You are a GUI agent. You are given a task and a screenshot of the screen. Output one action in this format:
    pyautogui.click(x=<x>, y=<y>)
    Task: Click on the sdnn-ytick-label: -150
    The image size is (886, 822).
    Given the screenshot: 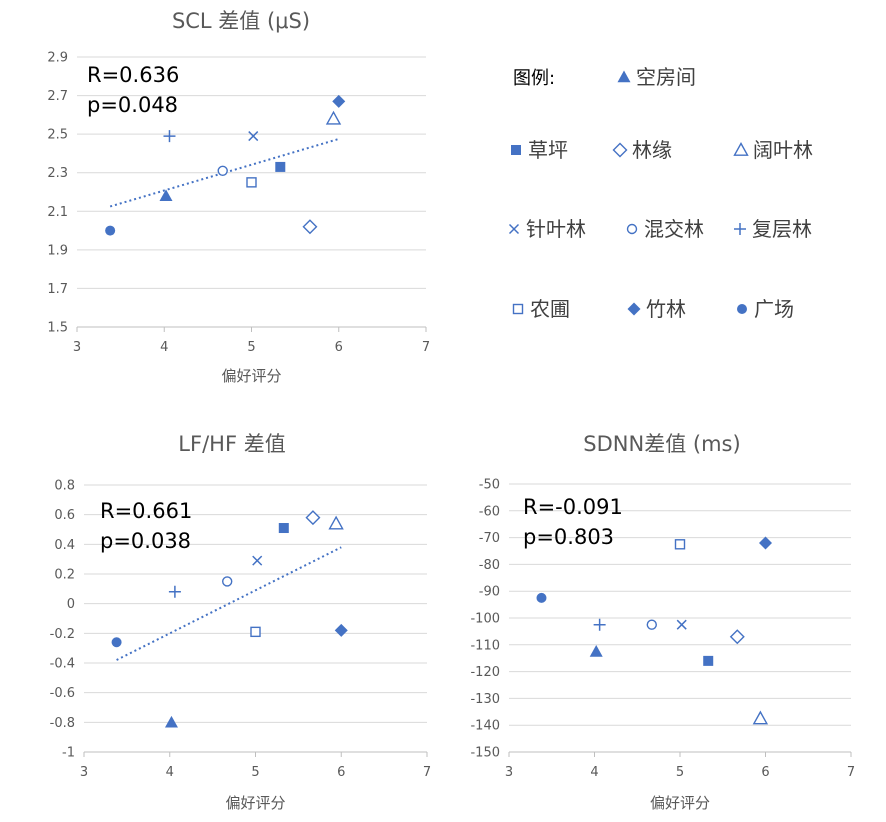 What is the action you would take?
    pyautogui.click(x=485, y=753)
    